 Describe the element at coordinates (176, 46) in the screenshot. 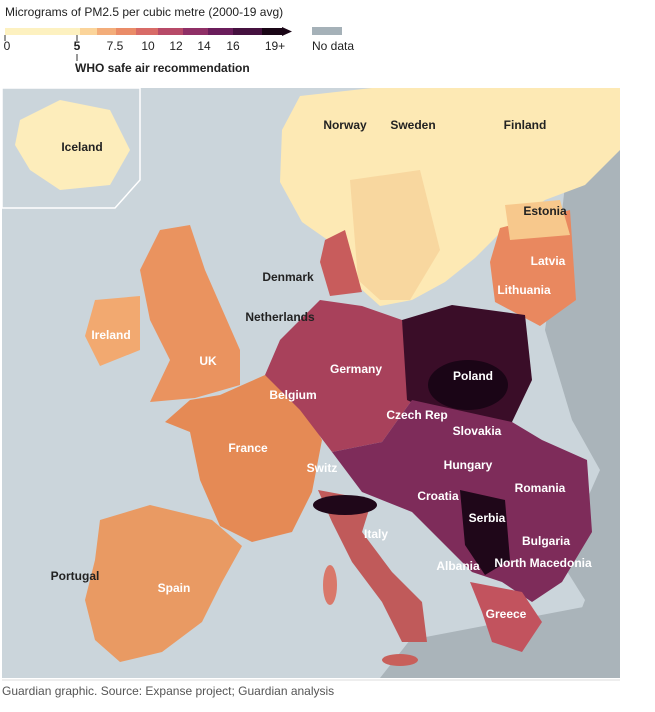

I see `scale-tick: 12` at that location.